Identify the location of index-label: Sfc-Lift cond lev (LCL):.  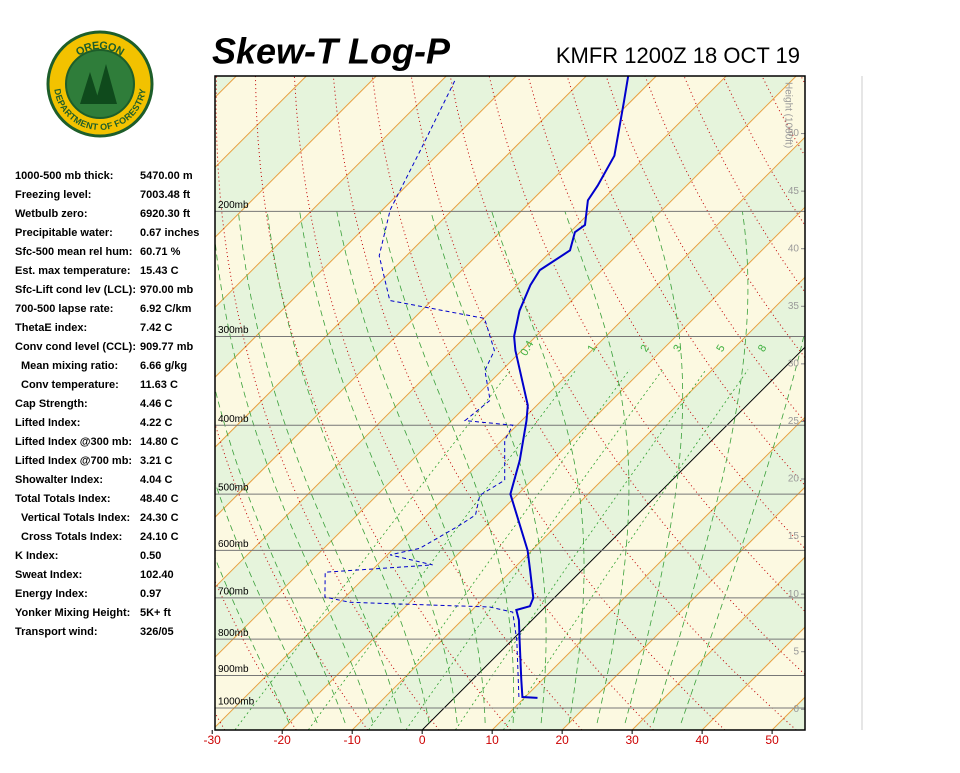
(75, 290).